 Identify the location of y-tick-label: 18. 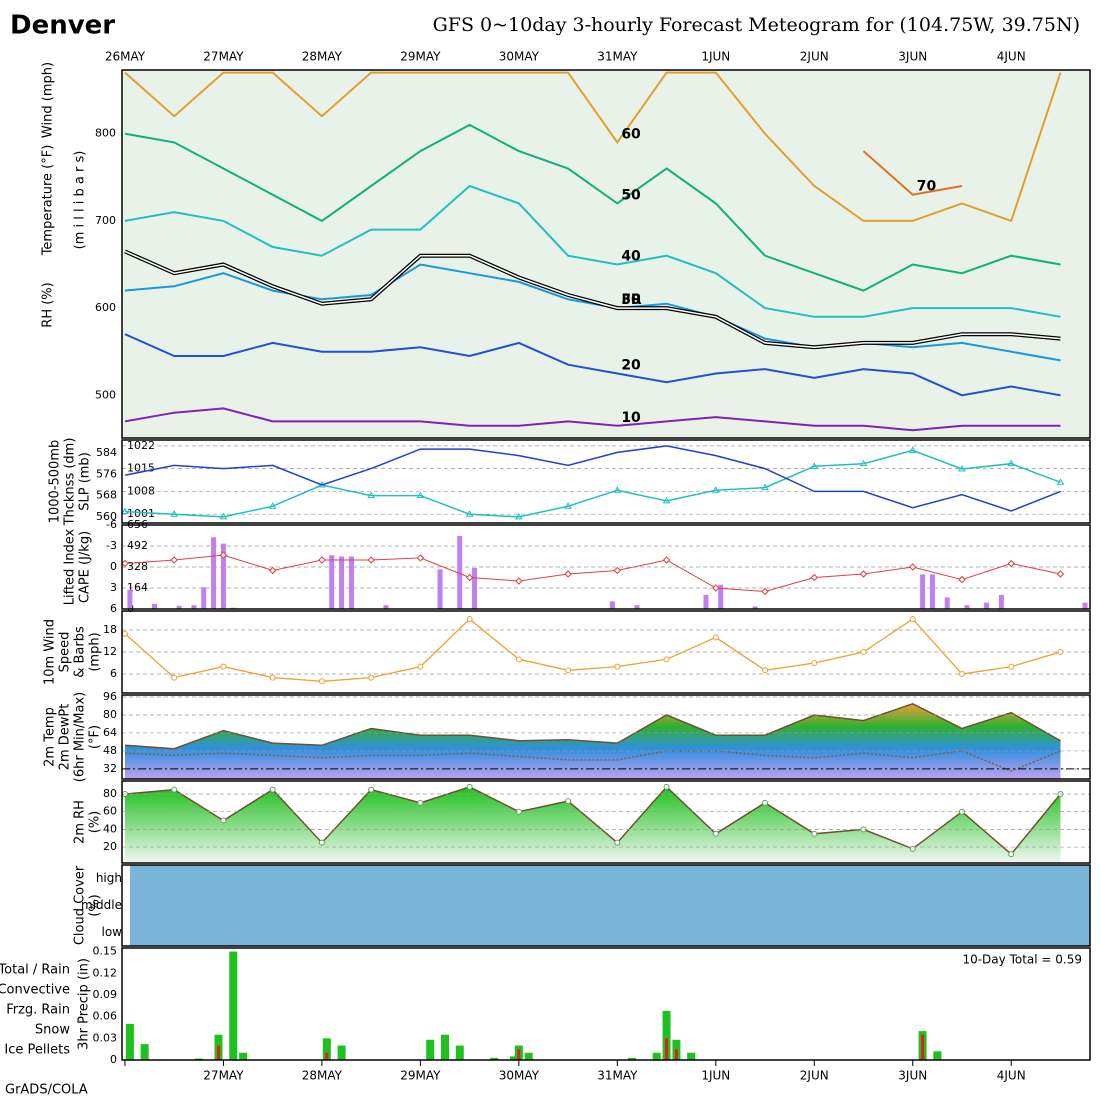
(110, 629).